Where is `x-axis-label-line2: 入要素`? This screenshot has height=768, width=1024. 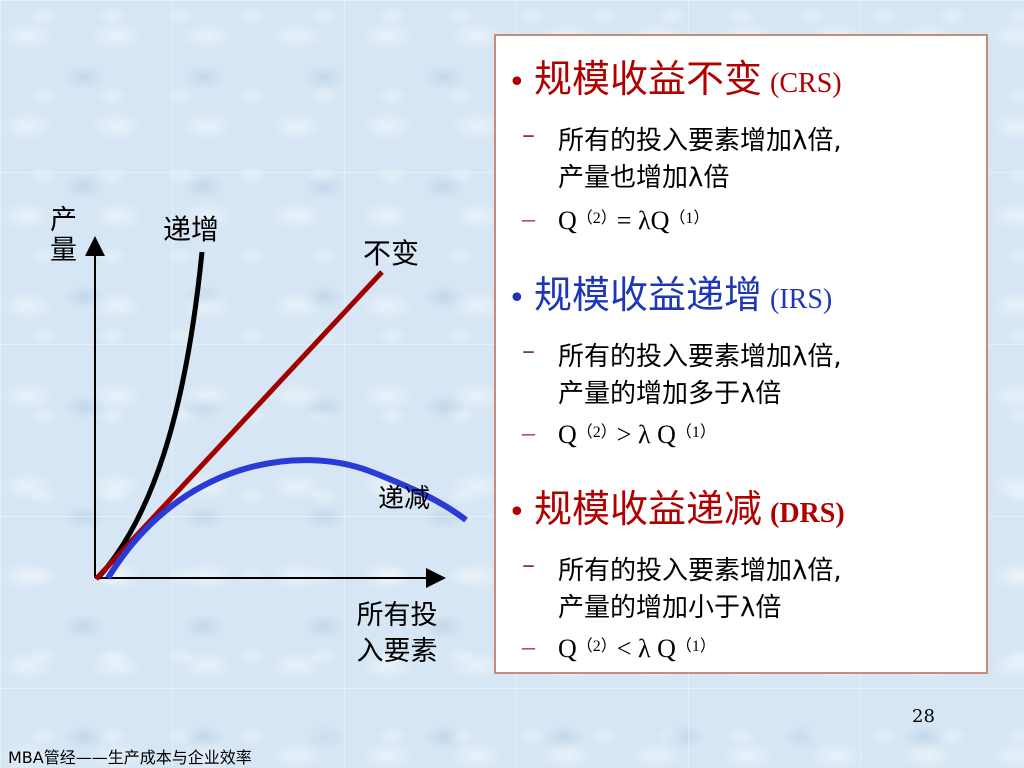 x-axis-label-line2: 入要素 is located at coordinates (397, 651).